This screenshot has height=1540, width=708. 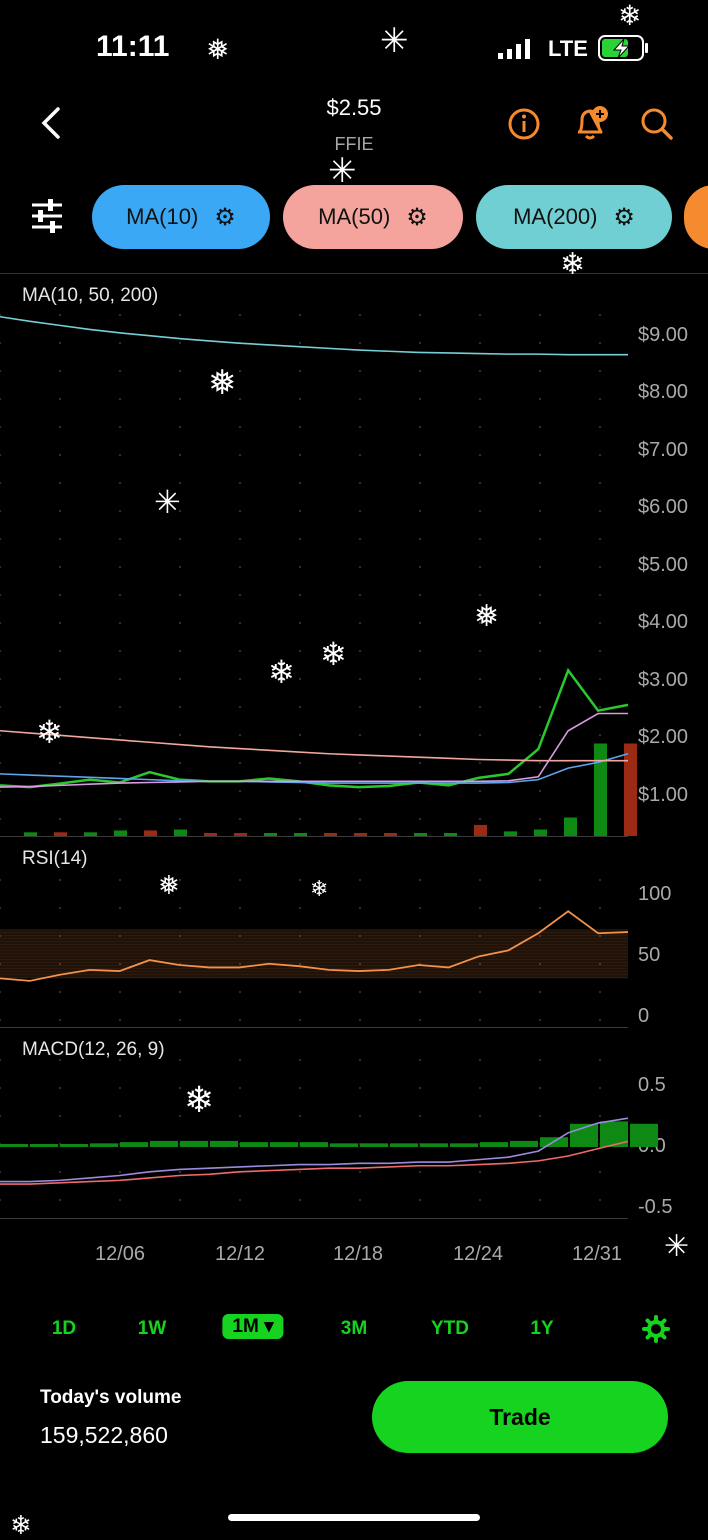 What do you see at coordinates (354, 1329) in the screenshot?
I see `timeframe-3m: 3M` at bounding box center [354, 1329].